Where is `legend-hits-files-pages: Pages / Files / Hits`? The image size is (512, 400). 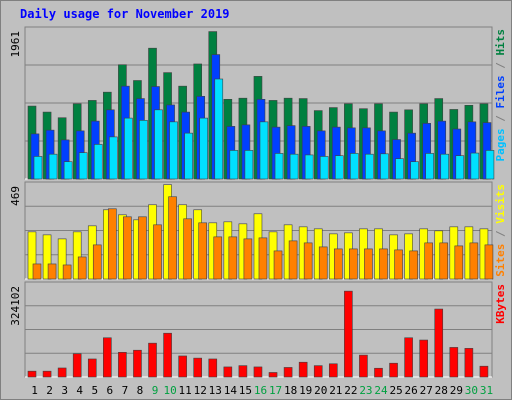
legend-hits-files-pages: Pages / Files / Hits is located at coordinates (500, 95).